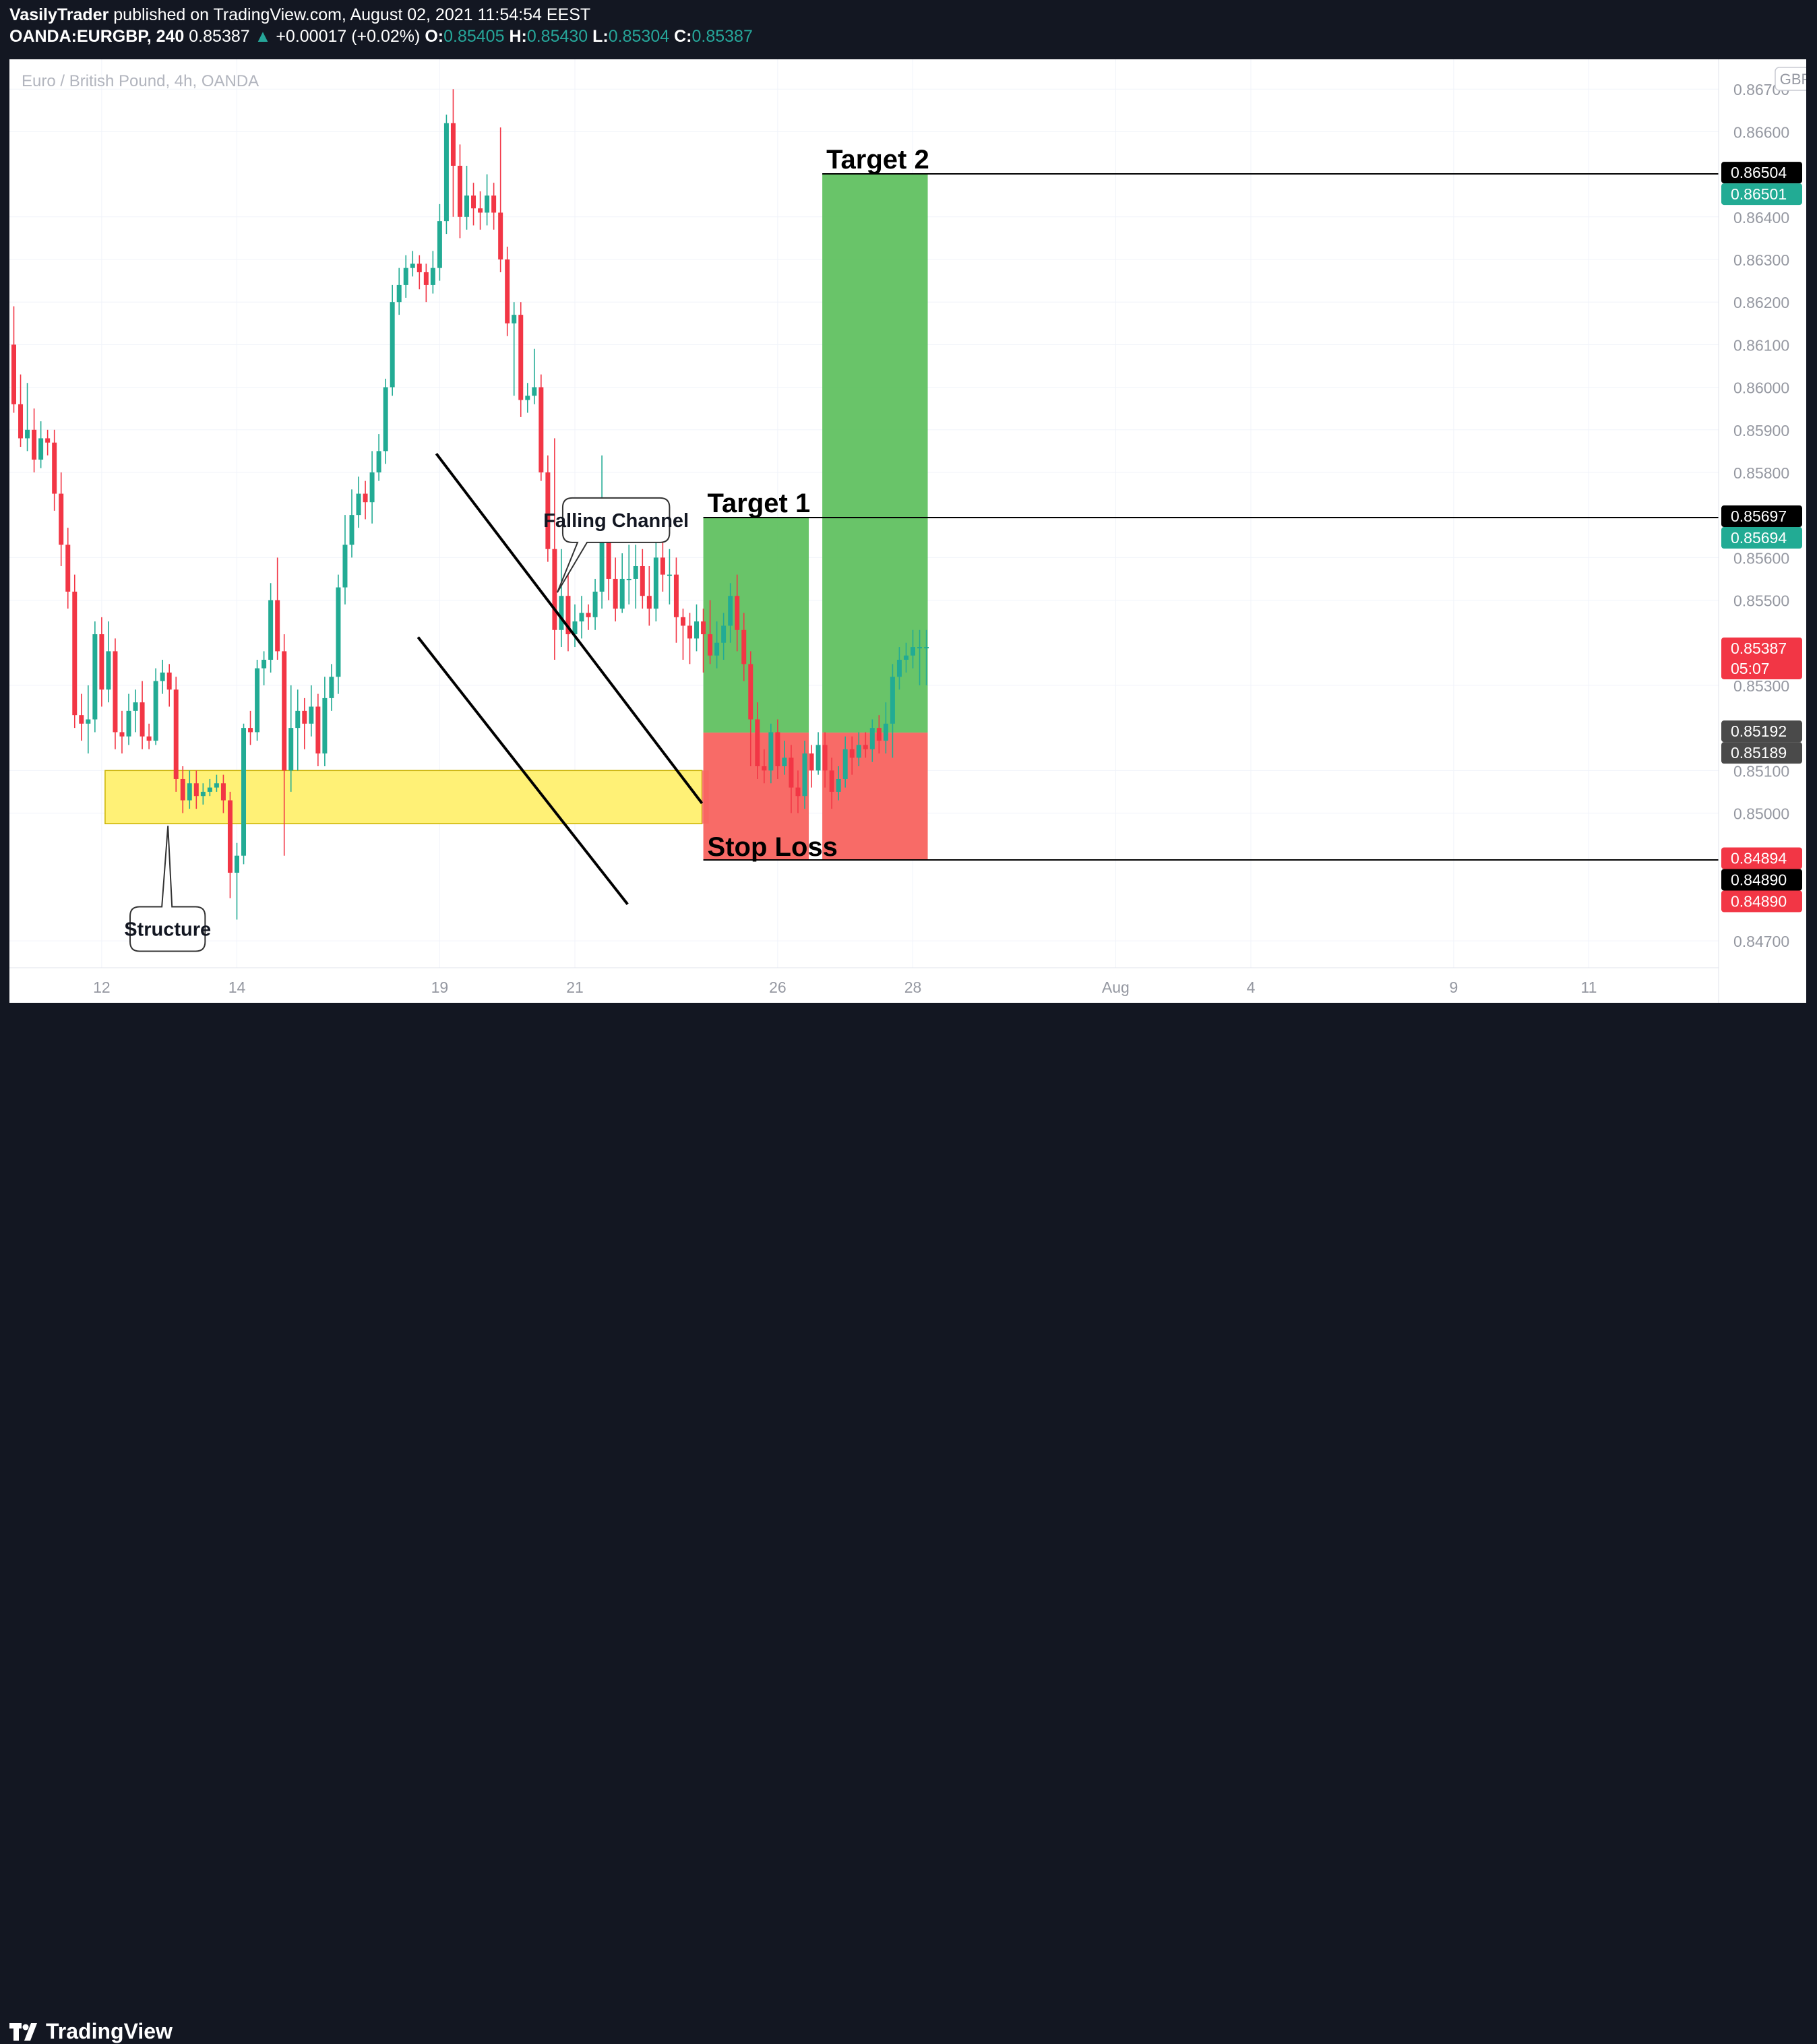 This screenshot has width=1817, height=2044. What do you see at coordinates (773, 847) in the screenshot?
I see `stop-loss-label: Stop Loss` at bounding box center [773, 847].